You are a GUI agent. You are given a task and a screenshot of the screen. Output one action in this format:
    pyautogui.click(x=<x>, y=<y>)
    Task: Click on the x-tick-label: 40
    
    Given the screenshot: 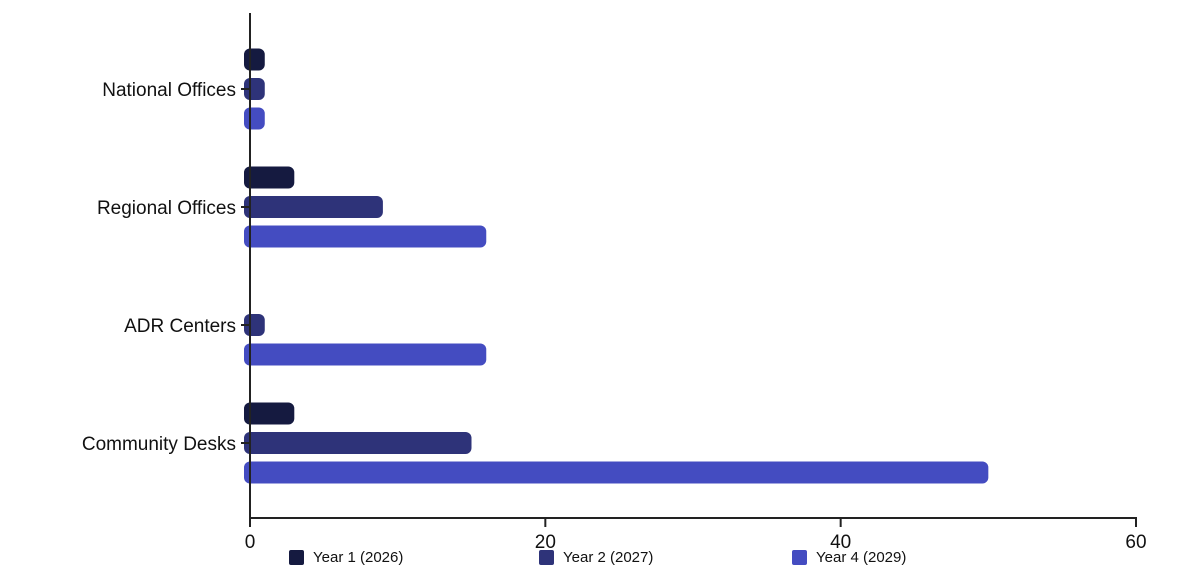 What is the action you would take?
    pyautogui.click(x=840, y=540)
    